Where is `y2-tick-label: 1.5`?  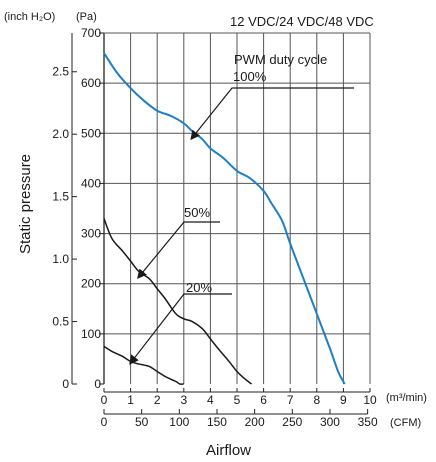
y2-tick-label: 1.5 is located at coordinates (60, 197).